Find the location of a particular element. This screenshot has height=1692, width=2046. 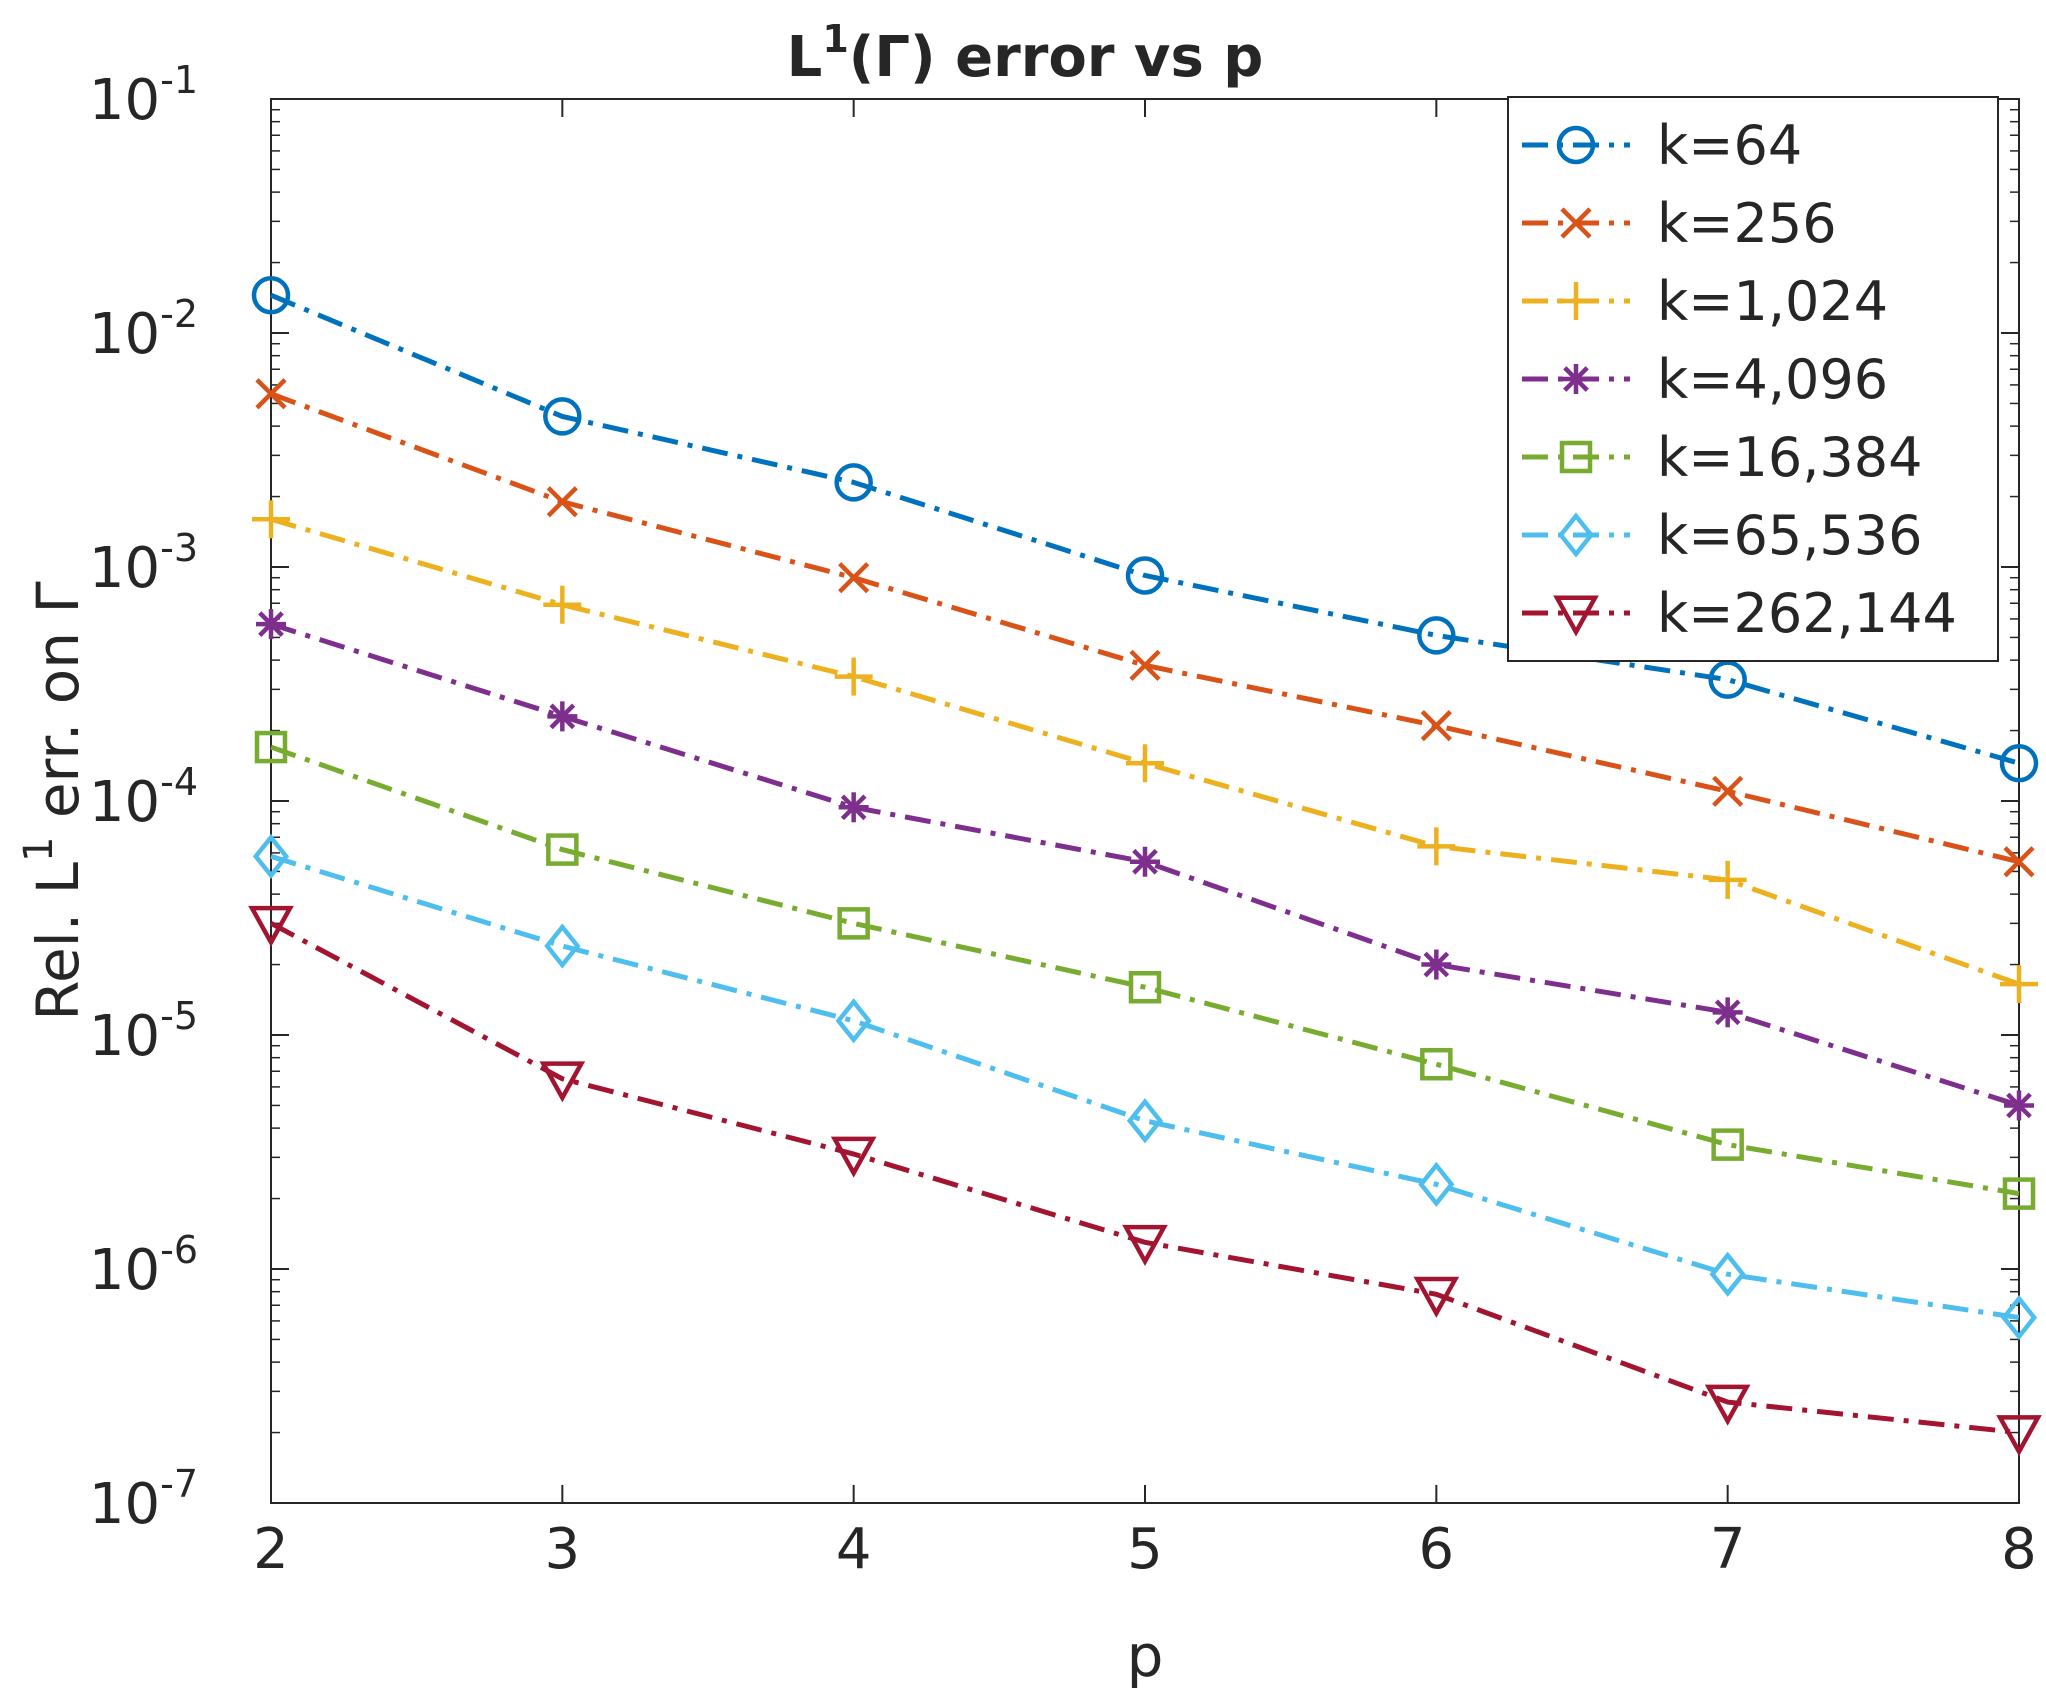

title-main: L is located at coordinates (805, 57).